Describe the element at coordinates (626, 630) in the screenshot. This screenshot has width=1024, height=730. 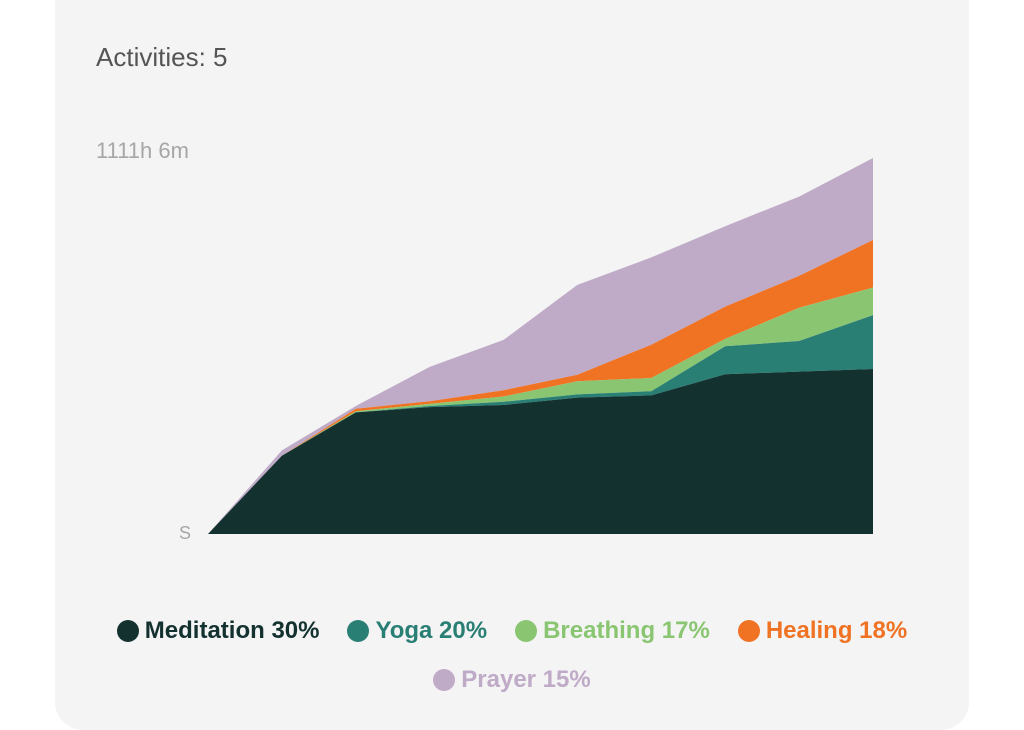
I see `legend-label: Breathing 17%` at that location.